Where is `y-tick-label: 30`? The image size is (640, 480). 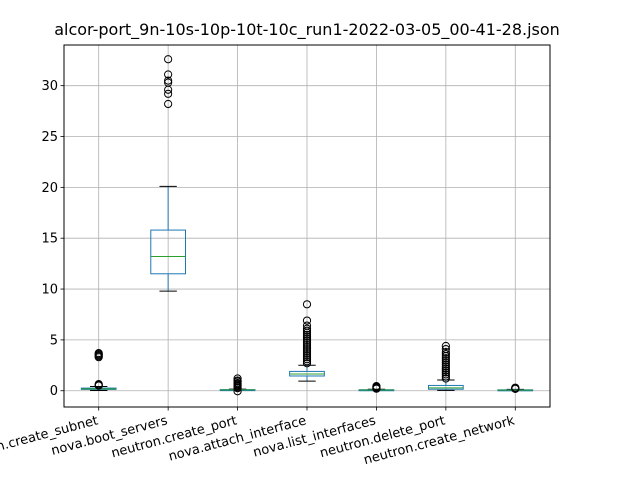 y-tick-label: 30 is located at coordinates (49, 86).